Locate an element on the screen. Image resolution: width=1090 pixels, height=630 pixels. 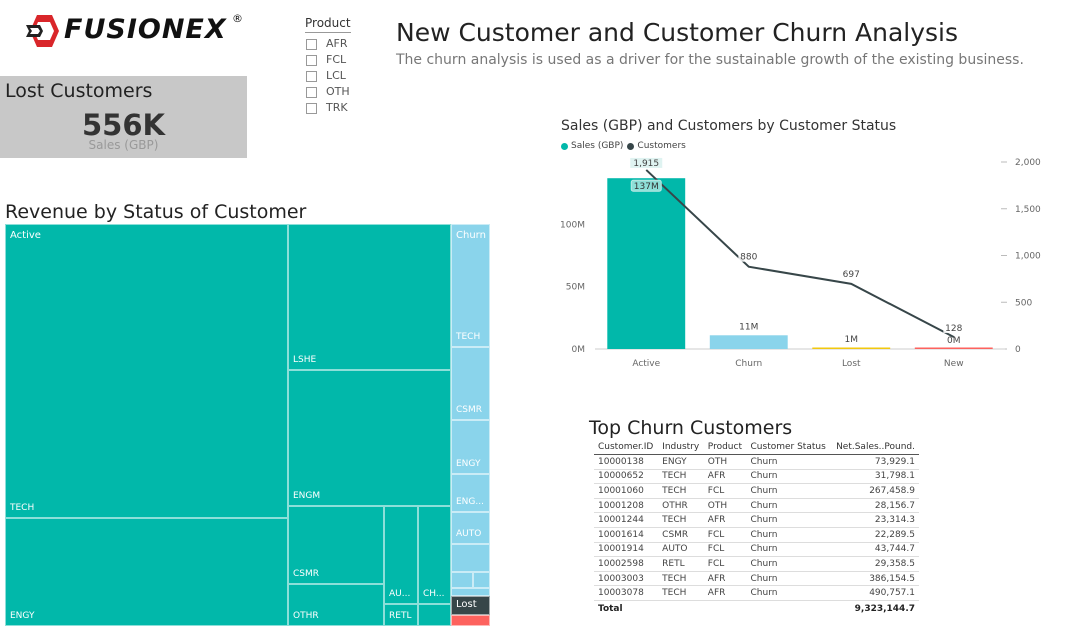
kpi-label: Sales (GBP) is located at coordinates (123, 145).